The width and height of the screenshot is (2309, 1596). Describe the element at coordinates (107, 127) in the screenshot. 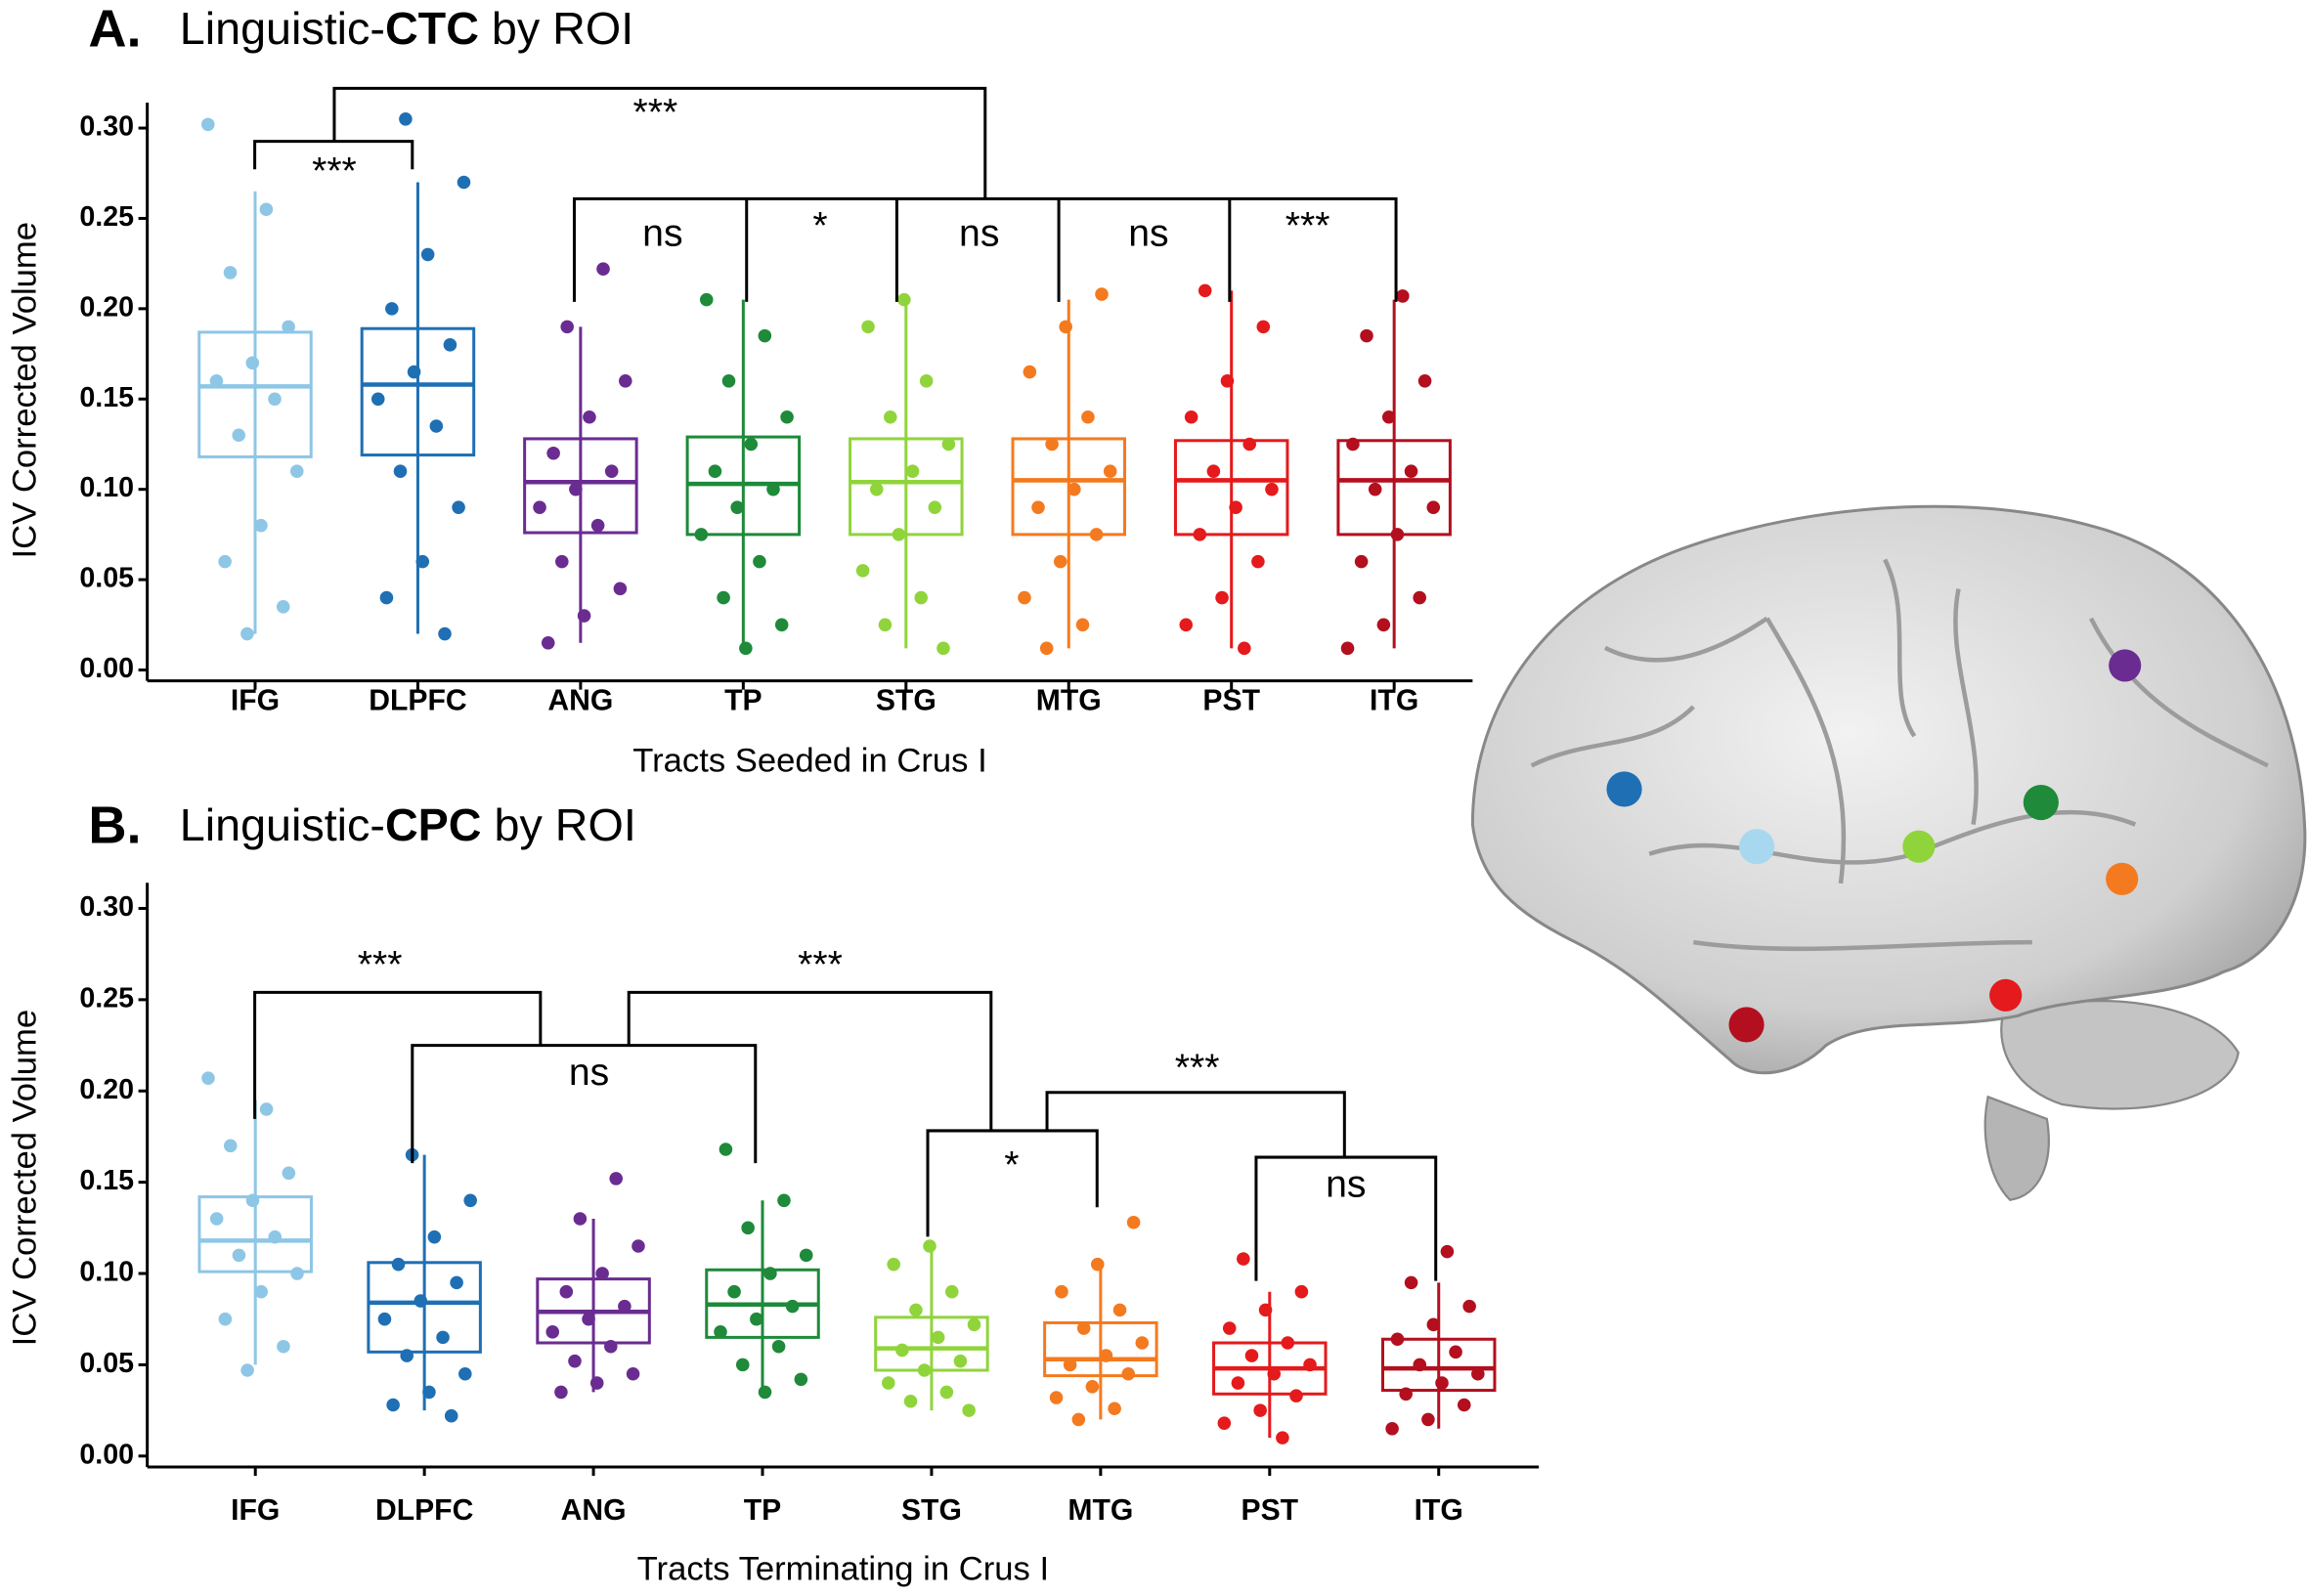

I see `y-tick-label: 0.30` at that location.